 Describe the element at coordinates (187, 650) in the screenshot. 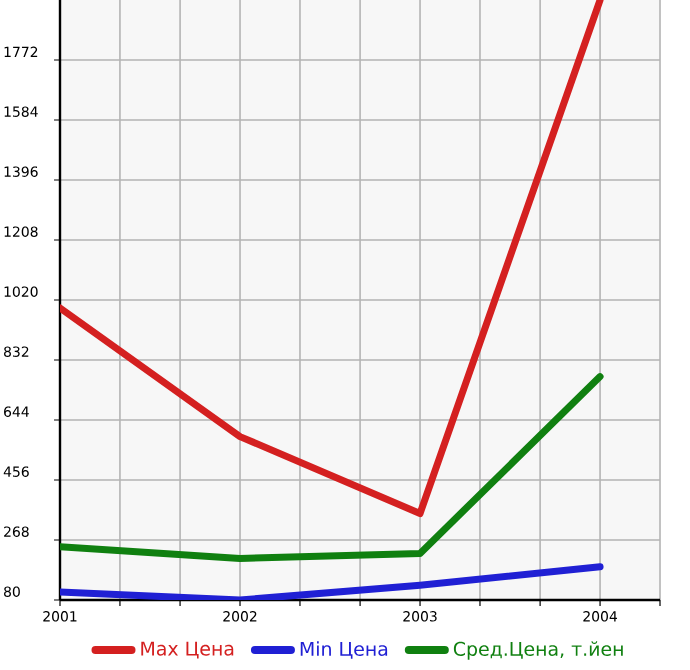

I see `legend-label: Max Цена` at that location.